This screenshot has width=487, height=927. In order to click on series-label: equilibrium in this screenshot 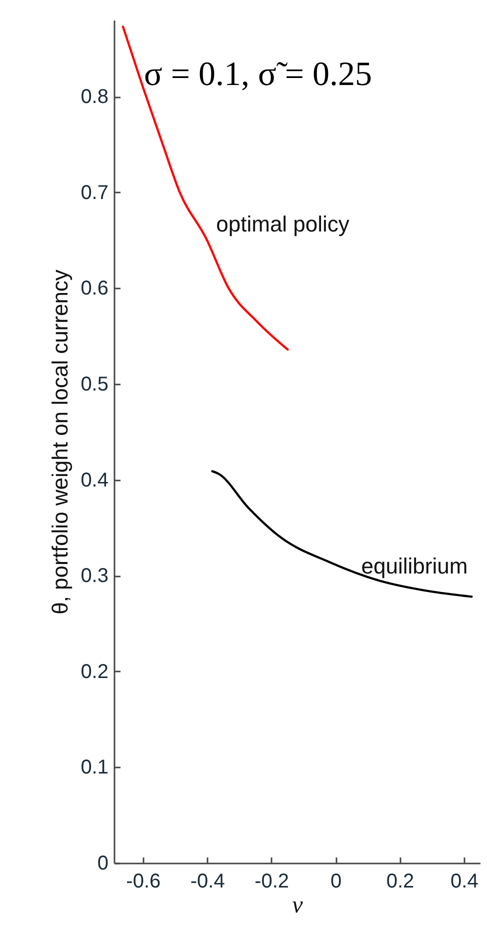, I will do `click(414, 566)`.